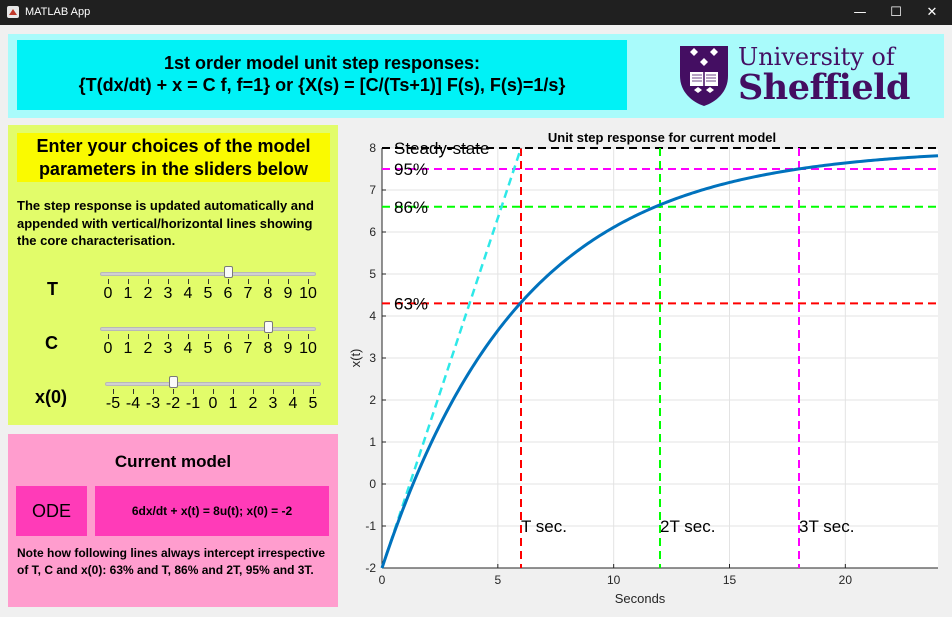 This screenshot has width=952, height=617. Describe the element at coordinates (411, 207) in the screenshot. I see `hline-label: 86%` at that location.